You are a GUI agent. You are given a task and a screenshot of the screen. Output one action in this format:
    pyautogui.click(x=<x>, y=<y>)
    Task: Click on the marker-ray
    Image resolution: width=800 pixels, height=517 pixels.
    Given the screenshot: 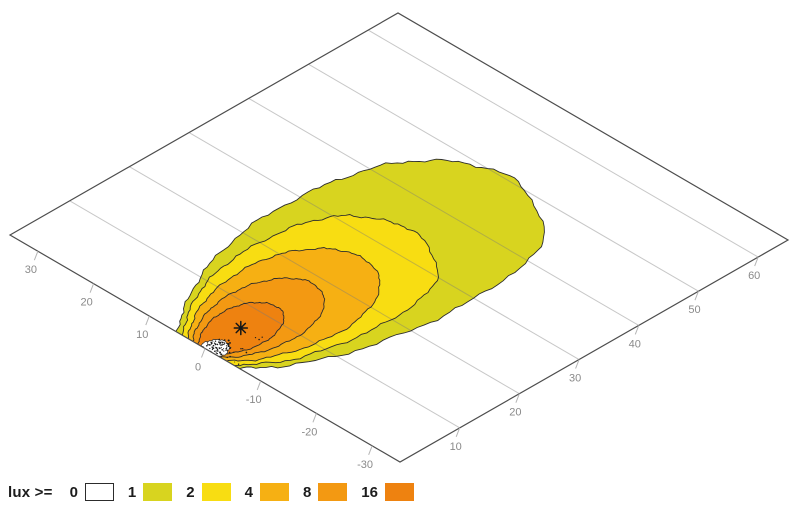 What is the action you would take?
    pyautogui.click(x=241, y=328)
    